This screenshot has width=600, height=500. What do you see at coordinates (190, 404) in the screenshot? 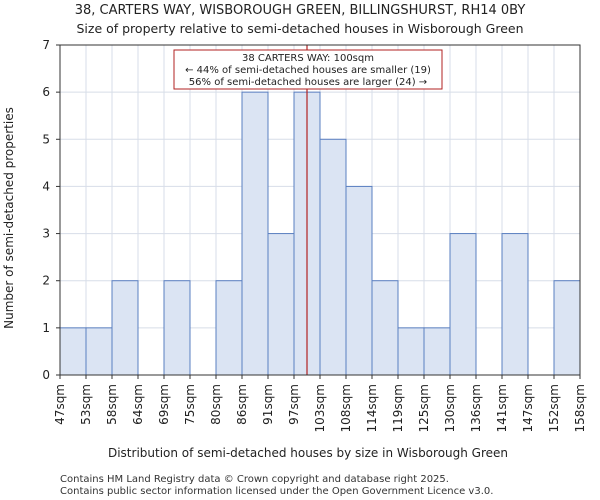
I see `x-tick-label-75sqm: 75sqm` at bounding box center [190, 404].